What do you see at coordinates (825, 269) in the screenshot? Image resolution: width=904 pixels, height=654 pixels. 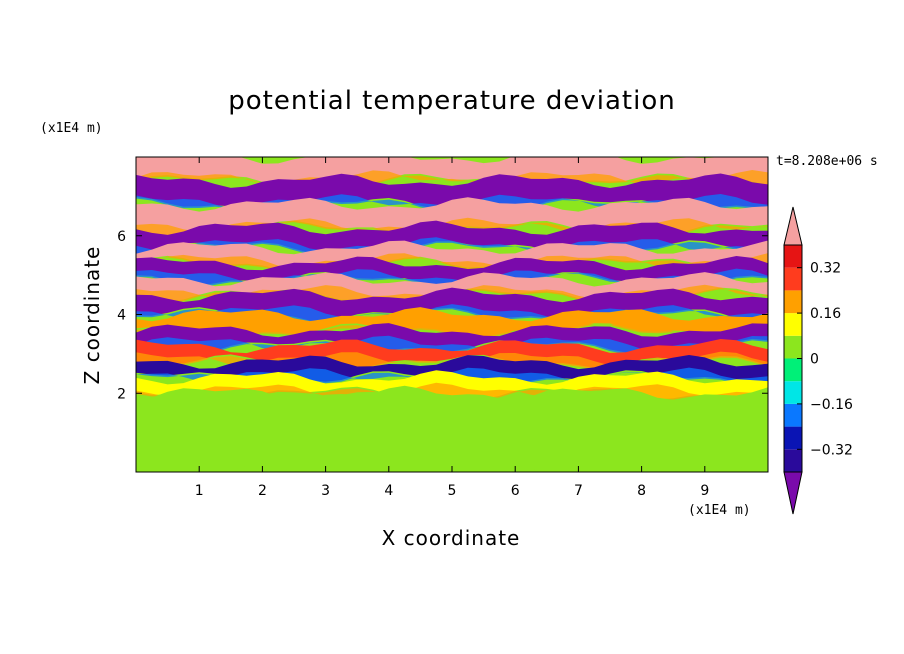 I see `colorbar-label: 0.32` at bounding box center [825, 269].